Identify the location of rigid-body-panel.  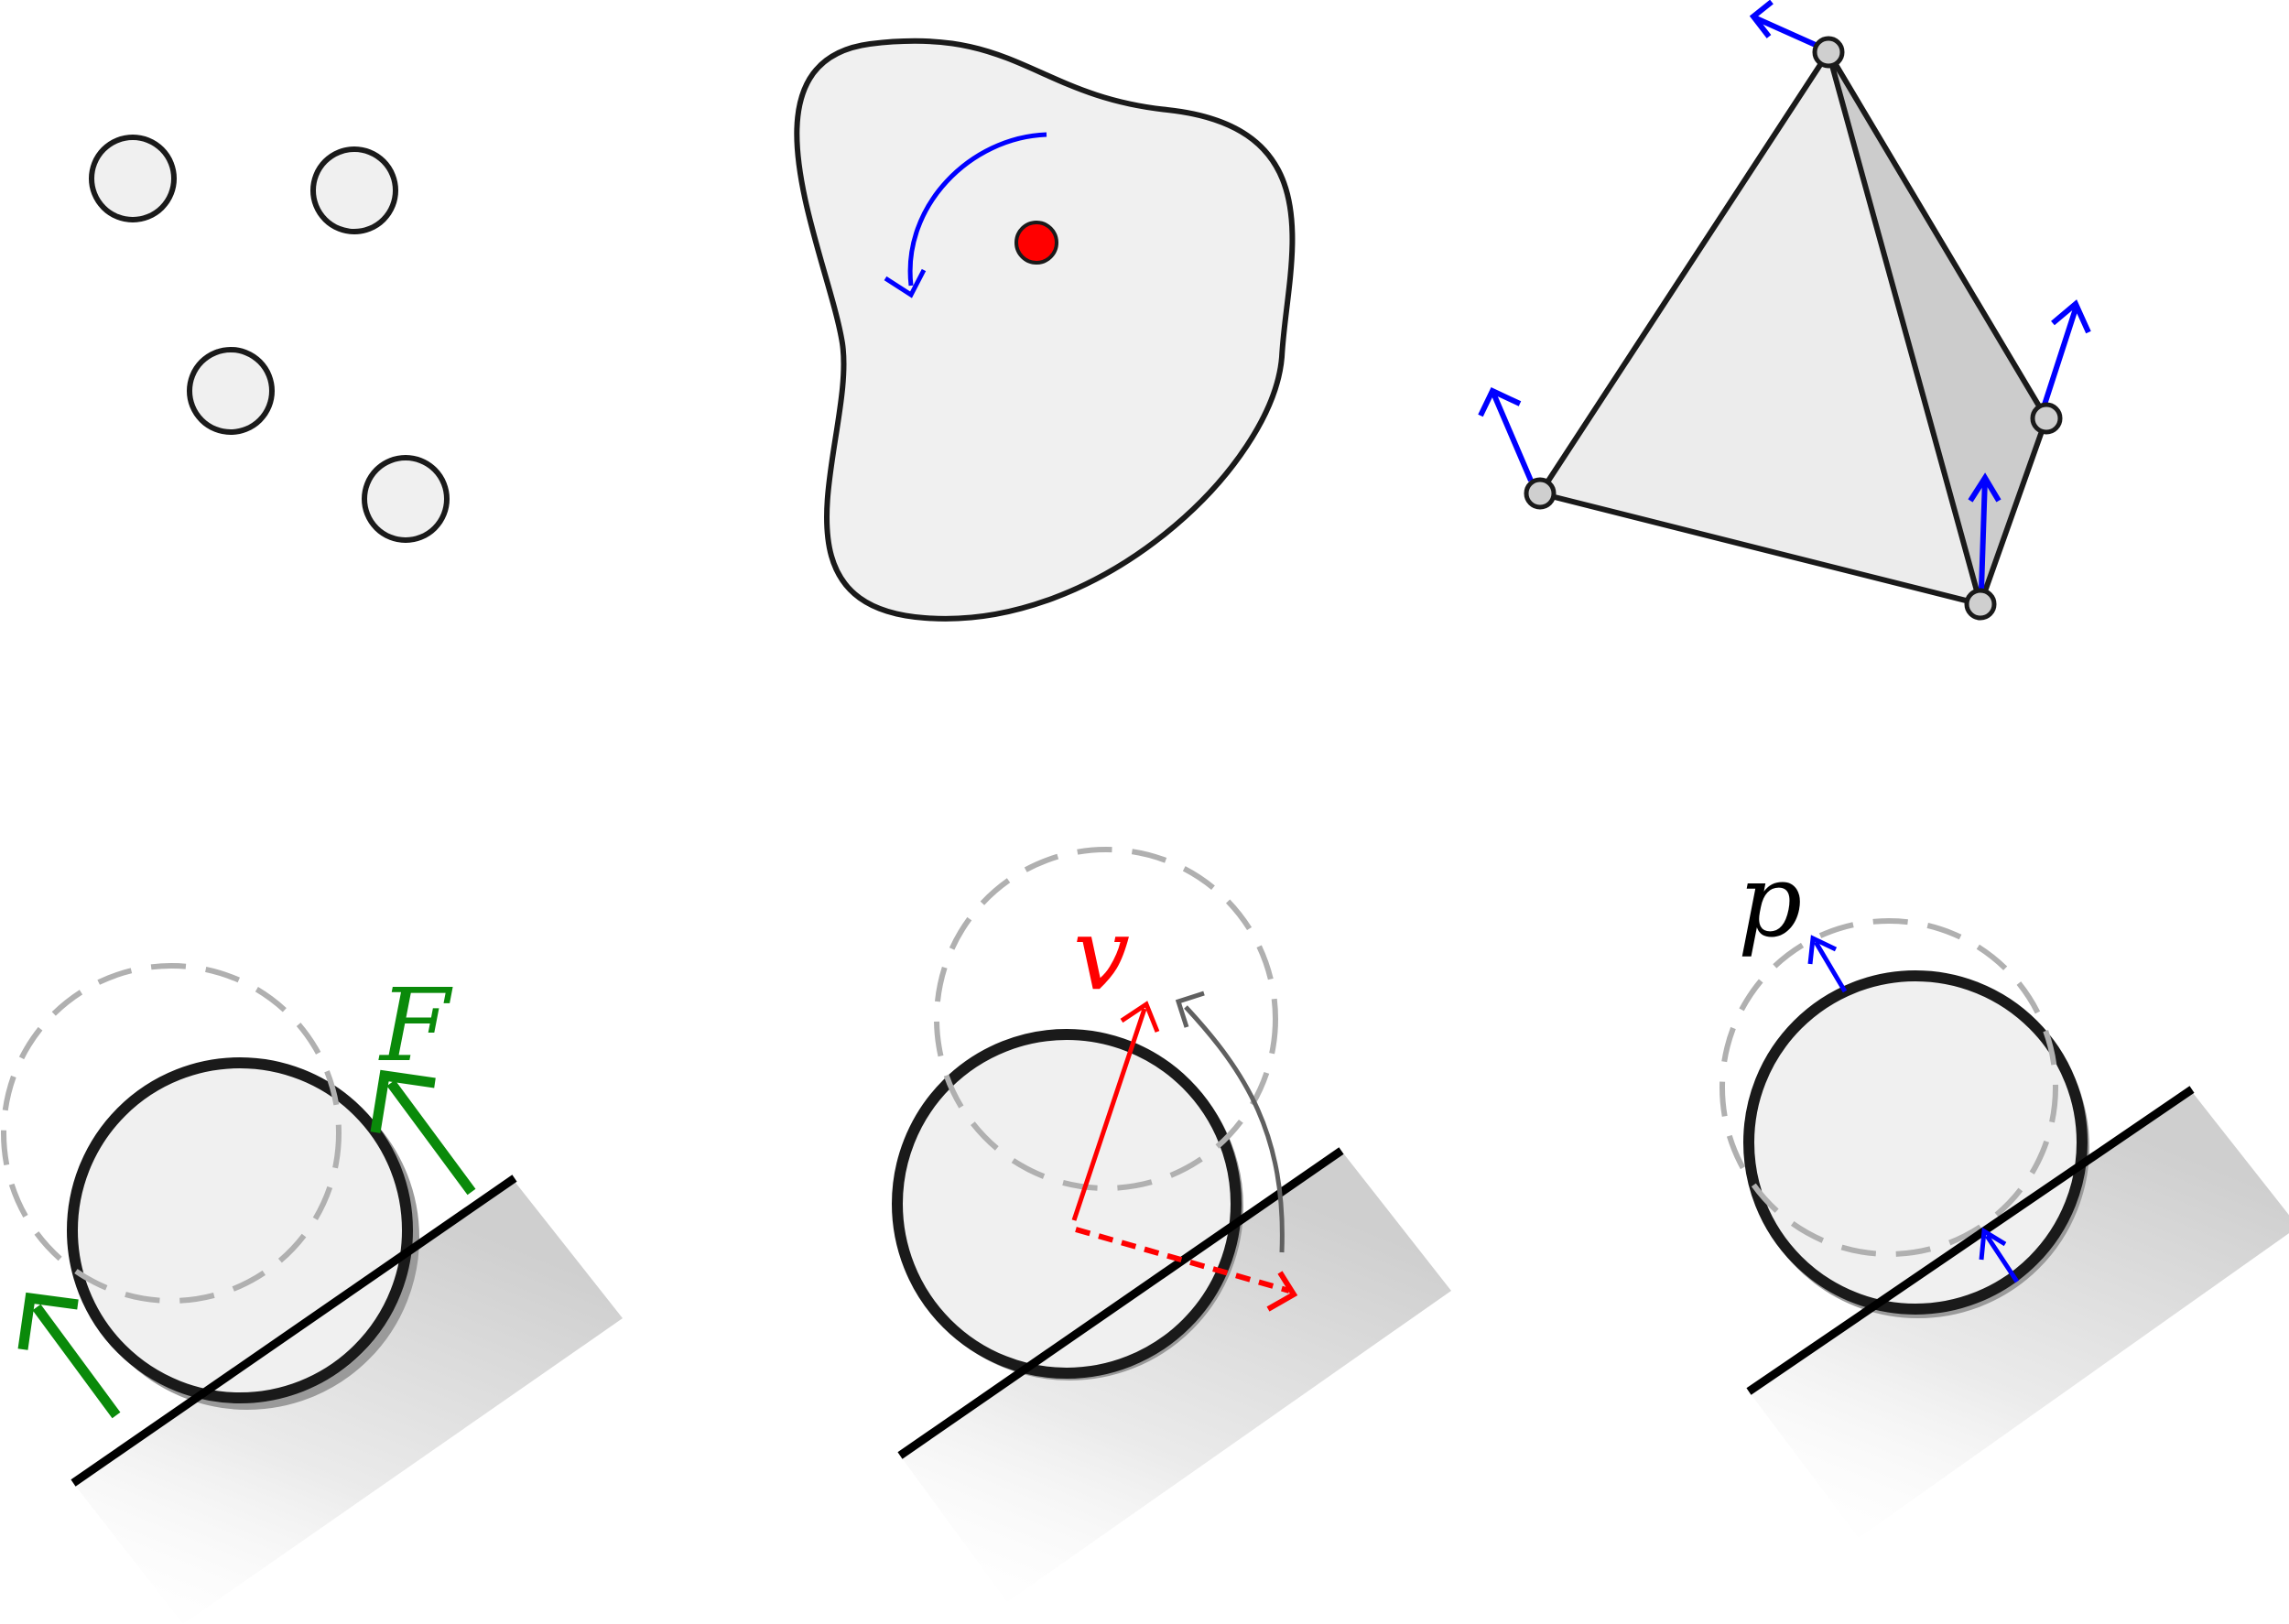
(1045, 330).